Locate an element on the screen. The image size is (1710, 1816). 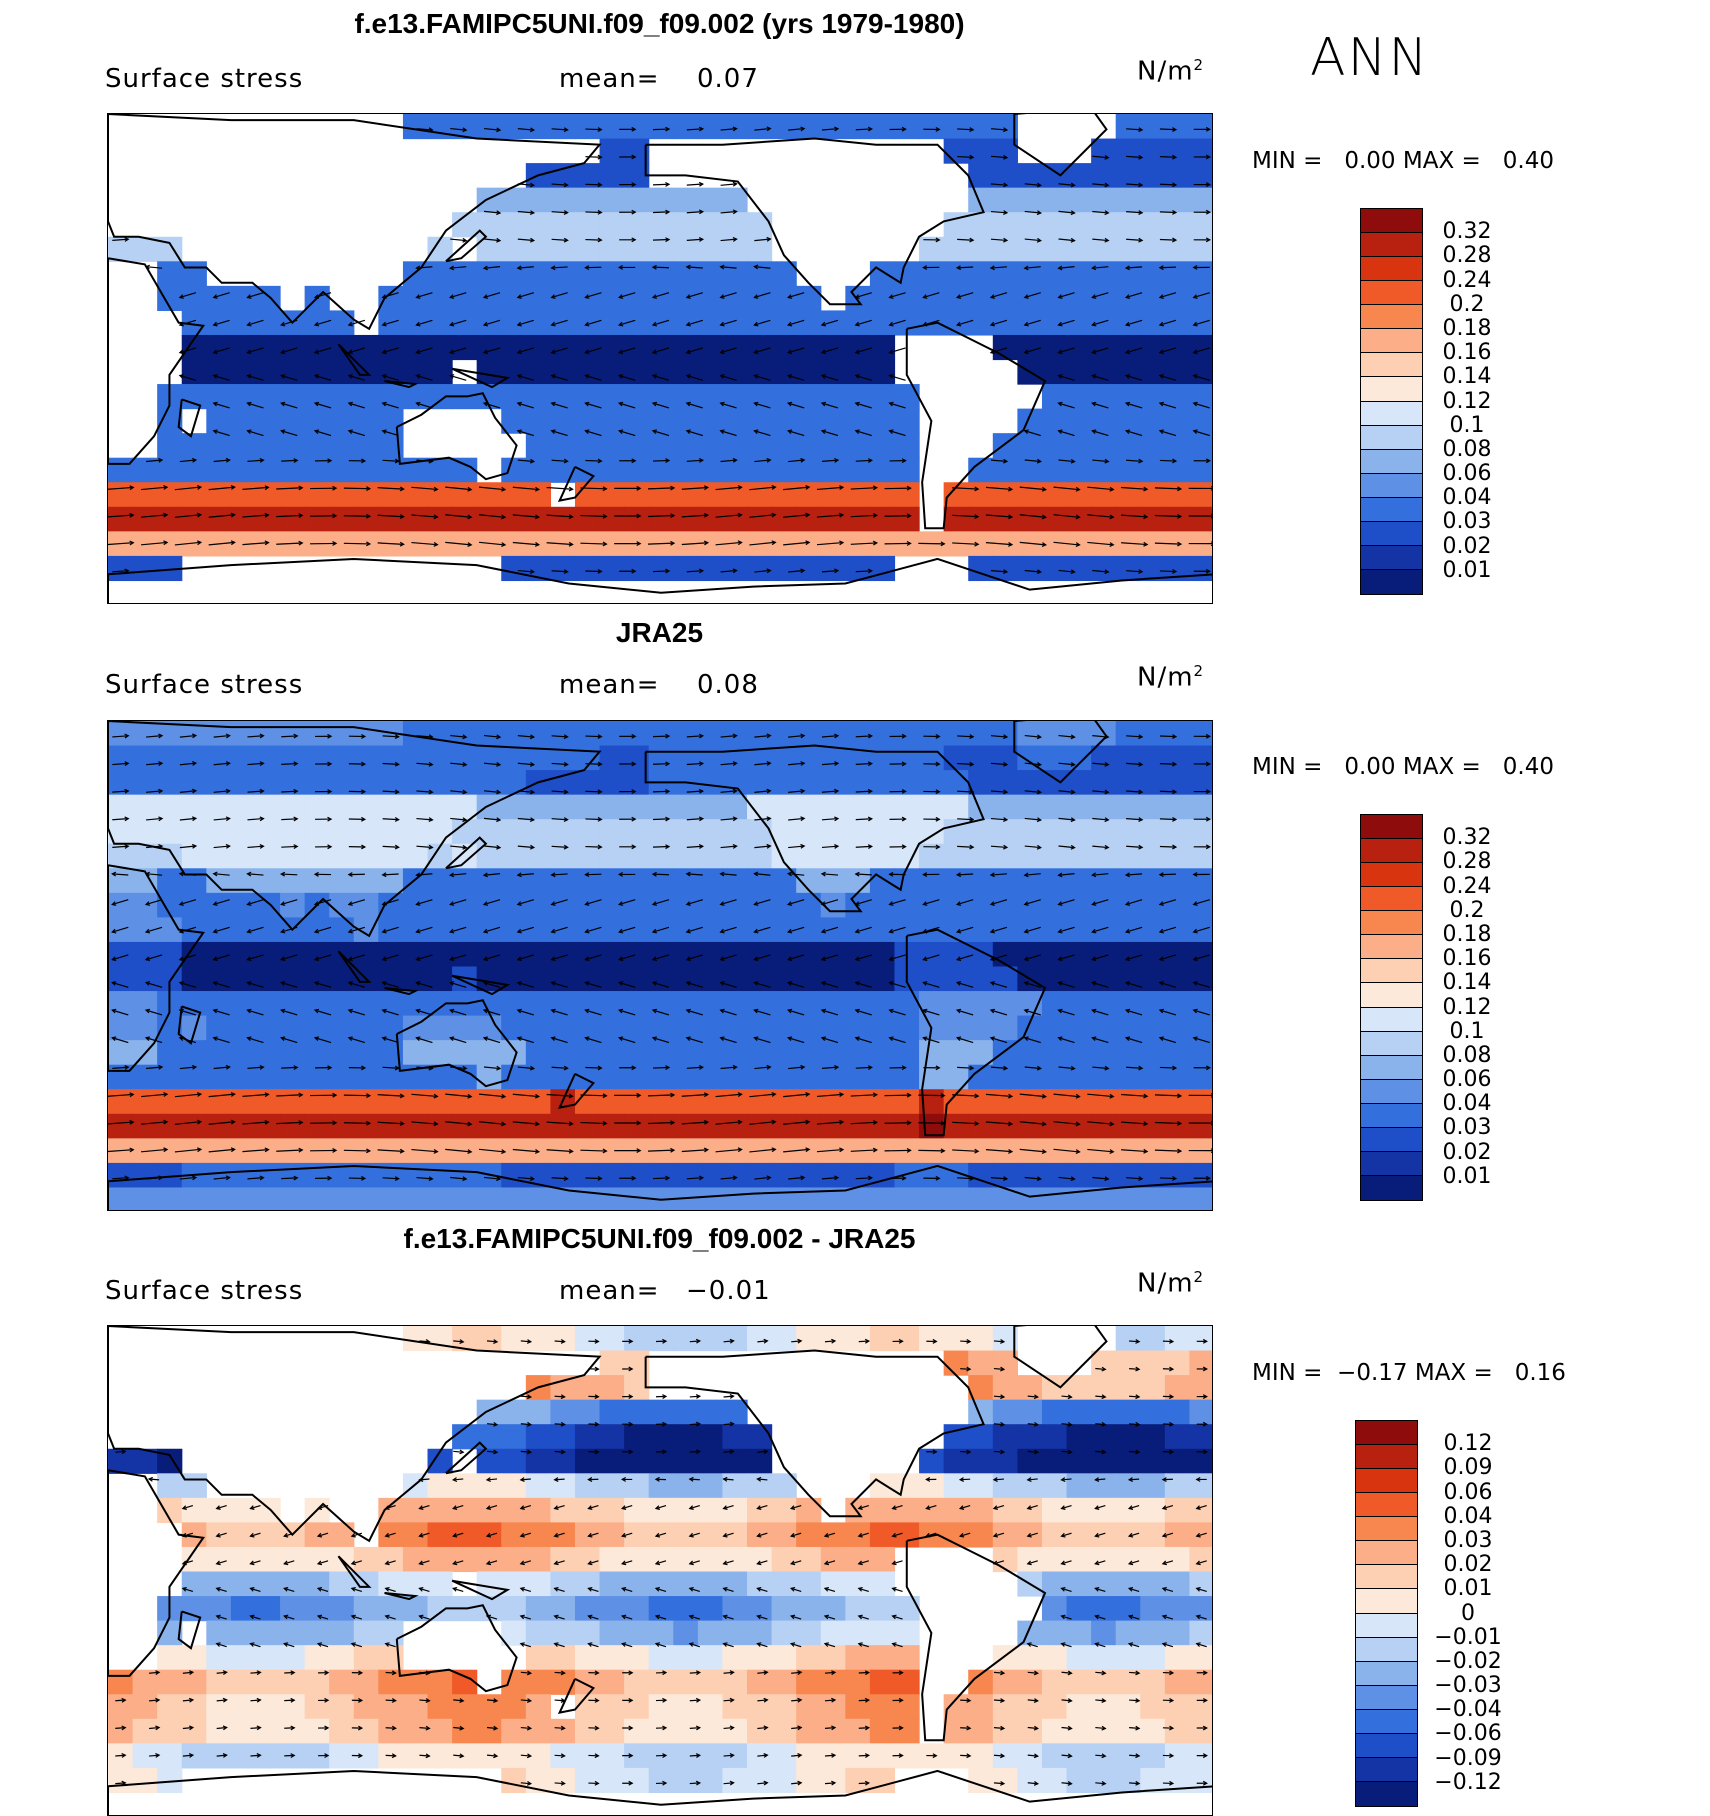
colorbar is located at coordinates (1391, 1007).